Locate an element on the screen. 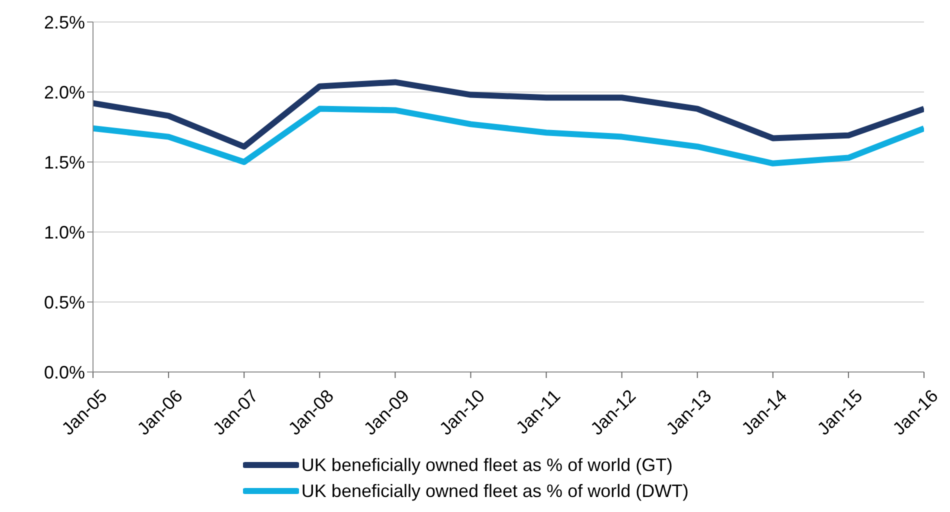 This screenshot has height=512, width=950. y-tick-label: 2.5% is located at coordinates (64, 22).